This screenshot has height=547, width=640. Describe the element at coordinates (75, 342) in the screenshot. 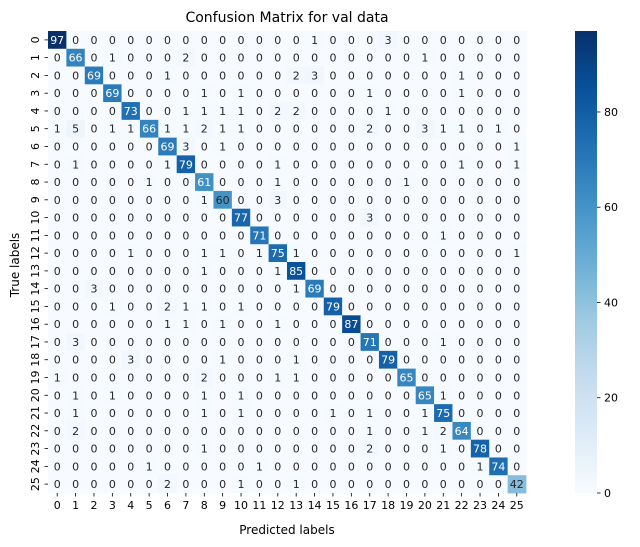

I see `cell-value-label: 3` at that location.